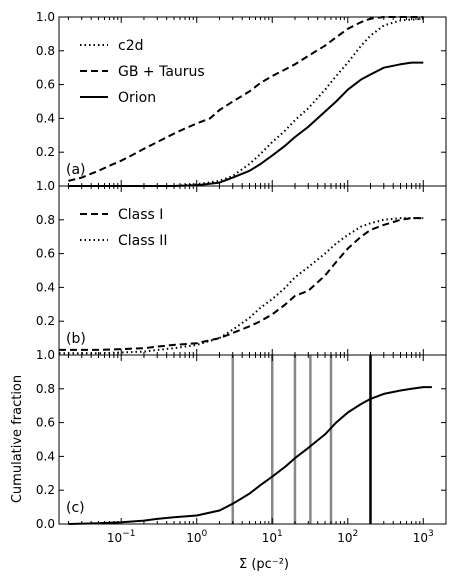 Image resolution: width=452 pixels, height=584 pixels. Describe the element at coordinates (137, 98) in the screenshot. I see `legend-orion-label: Orion` at that location.